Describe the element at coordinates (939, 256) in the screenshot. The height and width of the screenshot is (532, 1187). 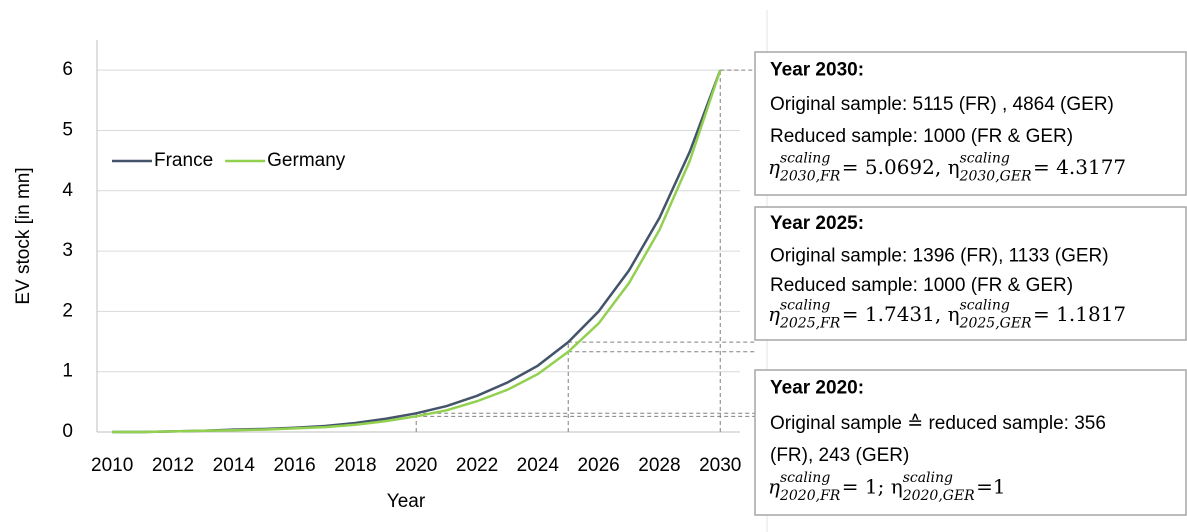
I see `annotation-line: Original sample: 1396 (FR), 1133 (GER)` at that location.